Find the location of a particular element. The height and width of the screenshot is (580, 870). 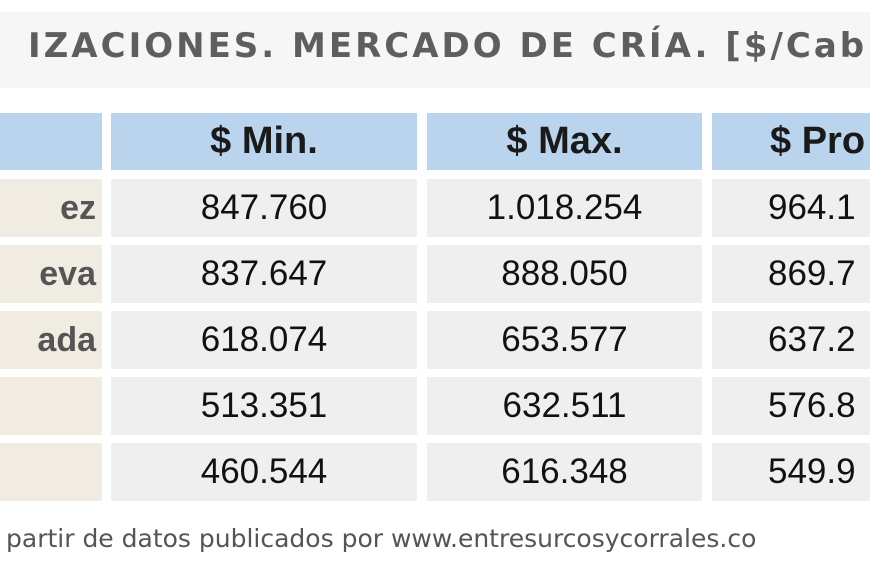

row-min: 513.351 is located at coordinates (264, 406).